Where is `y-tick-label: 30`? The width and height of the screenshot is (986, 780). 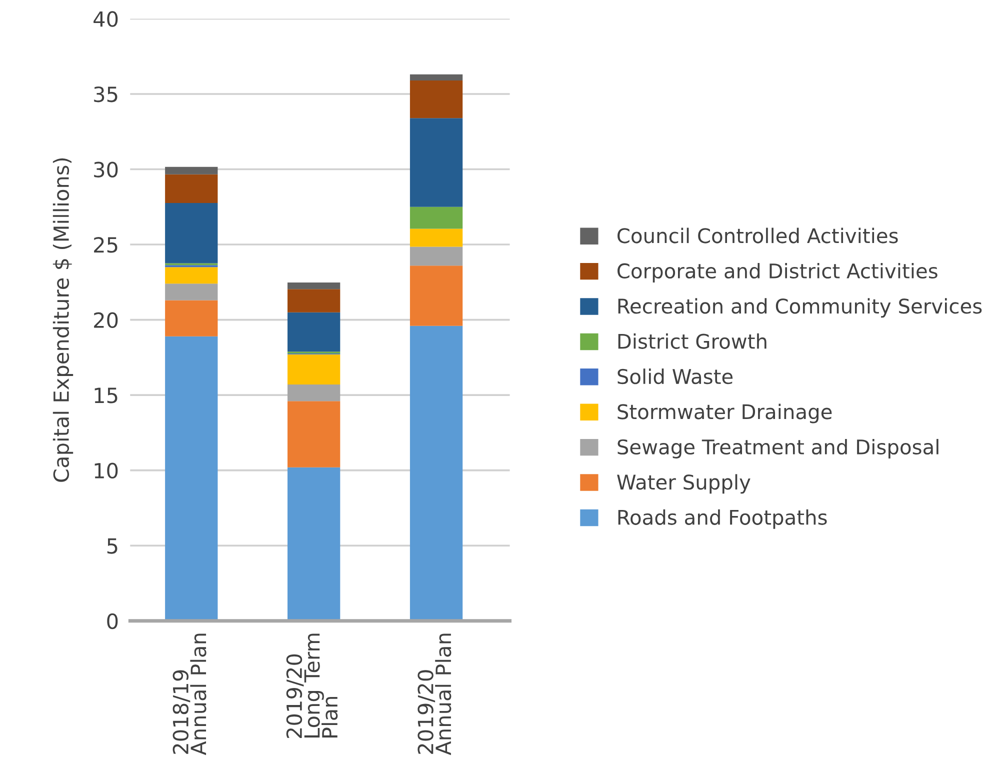
y-tick-label: 30 is located at coordinates (106, 170).